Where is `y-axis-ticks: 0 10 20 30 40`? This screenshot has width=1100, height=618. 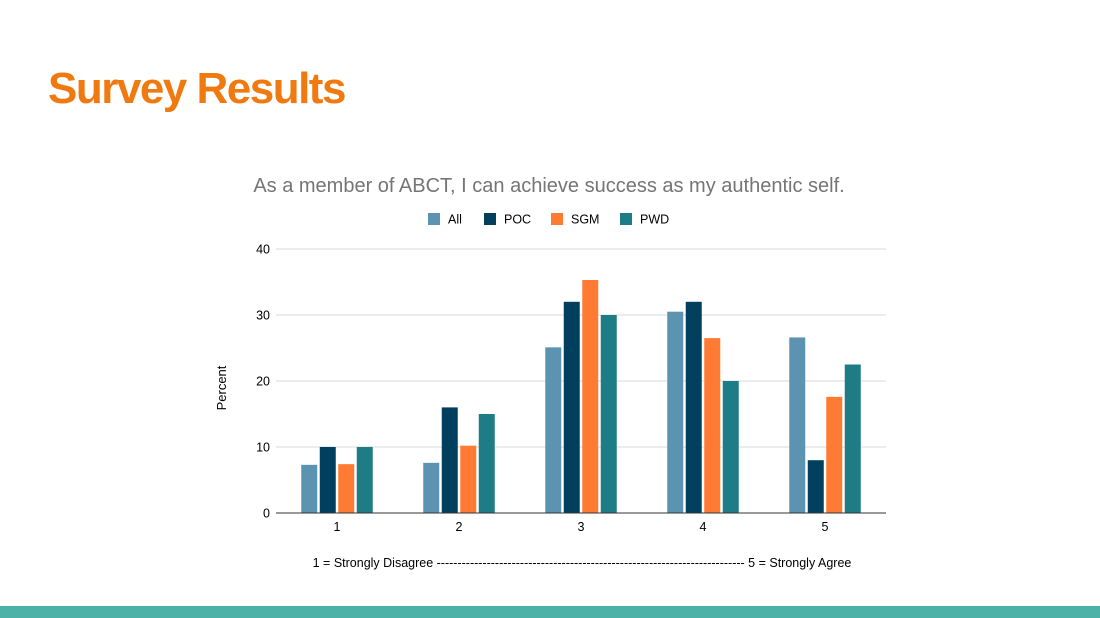
y-axis-ticks: 0 10 20 30 40 is located at coordinates (263, 382).